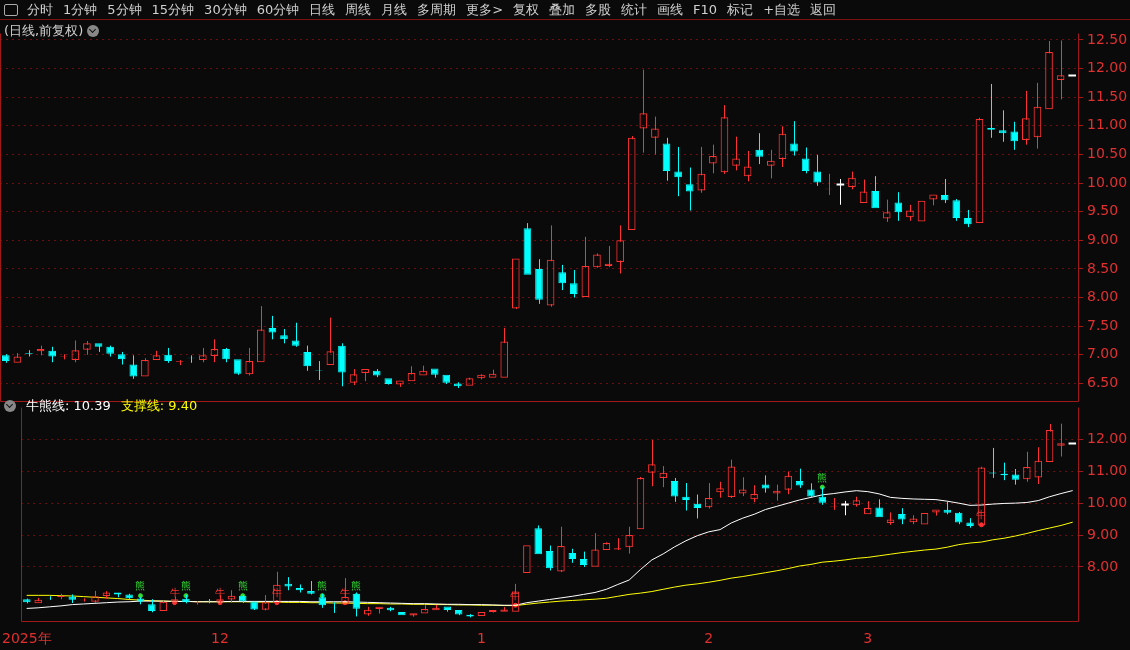 Image resolution: width=1130 pixels, height=650 pixels. Describe the element at coordinates (437, 9) in the screenshot. I see `text: 多周期` at that location.